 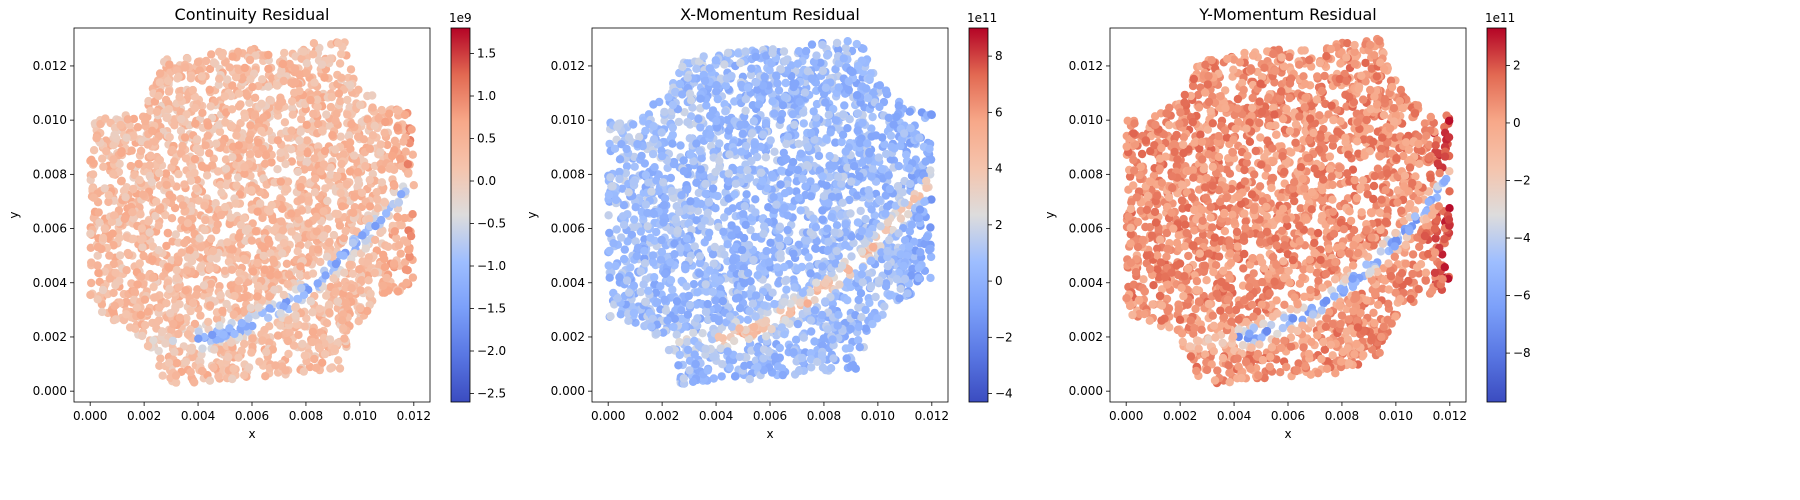 I want to click on x-tick-label: 0.000, so click(x=90, y=416).